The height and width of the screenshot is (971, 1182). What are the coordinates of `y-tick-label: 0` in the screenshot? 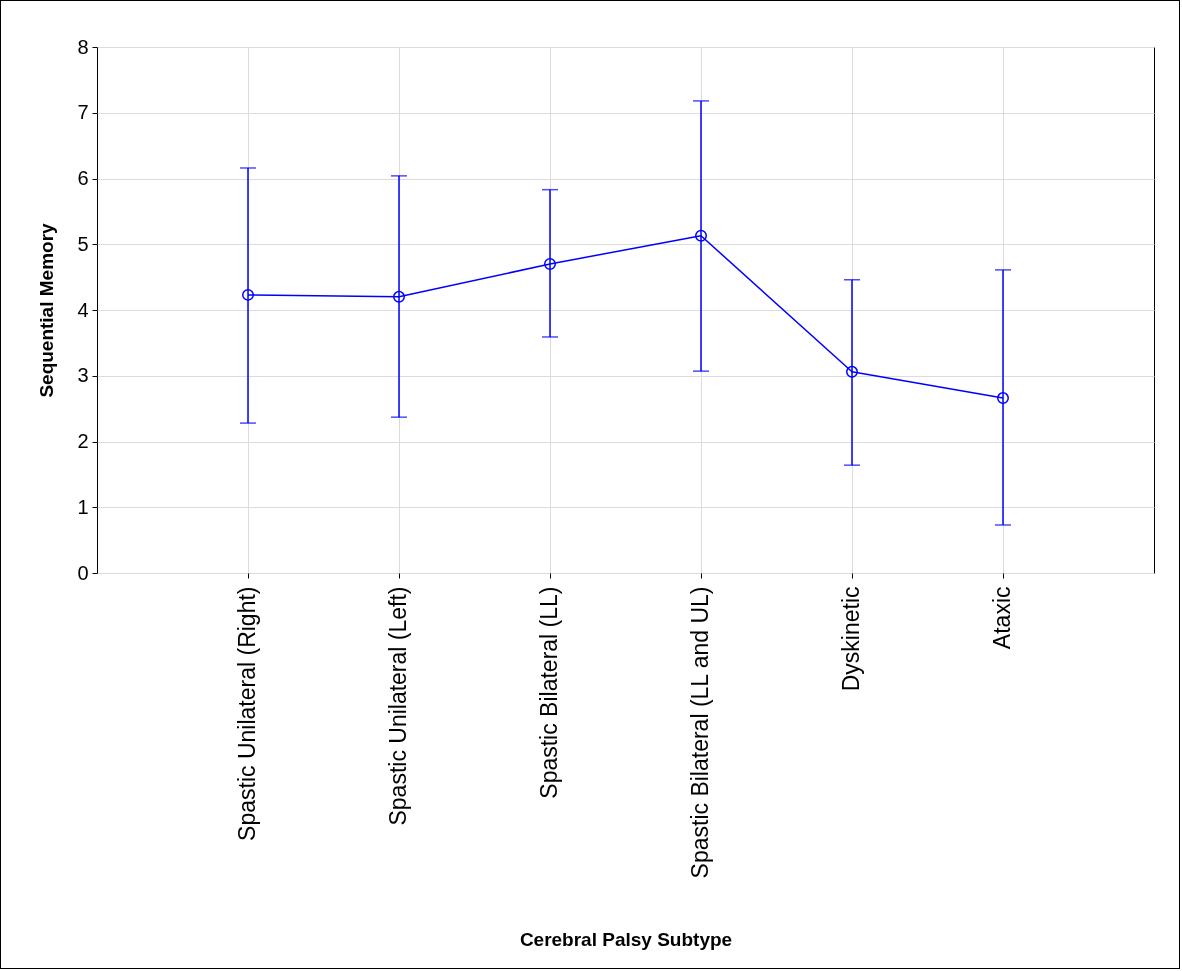 It's located at (83, 572).